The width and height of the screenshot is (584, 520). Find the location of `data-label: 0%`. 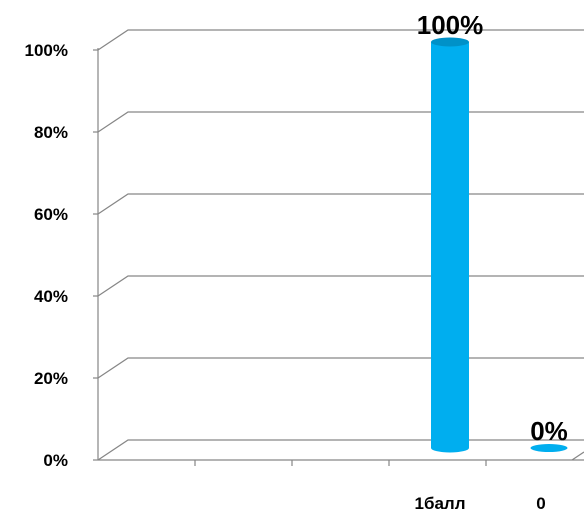

data-label: 0% is located at coordinates (549, 431).